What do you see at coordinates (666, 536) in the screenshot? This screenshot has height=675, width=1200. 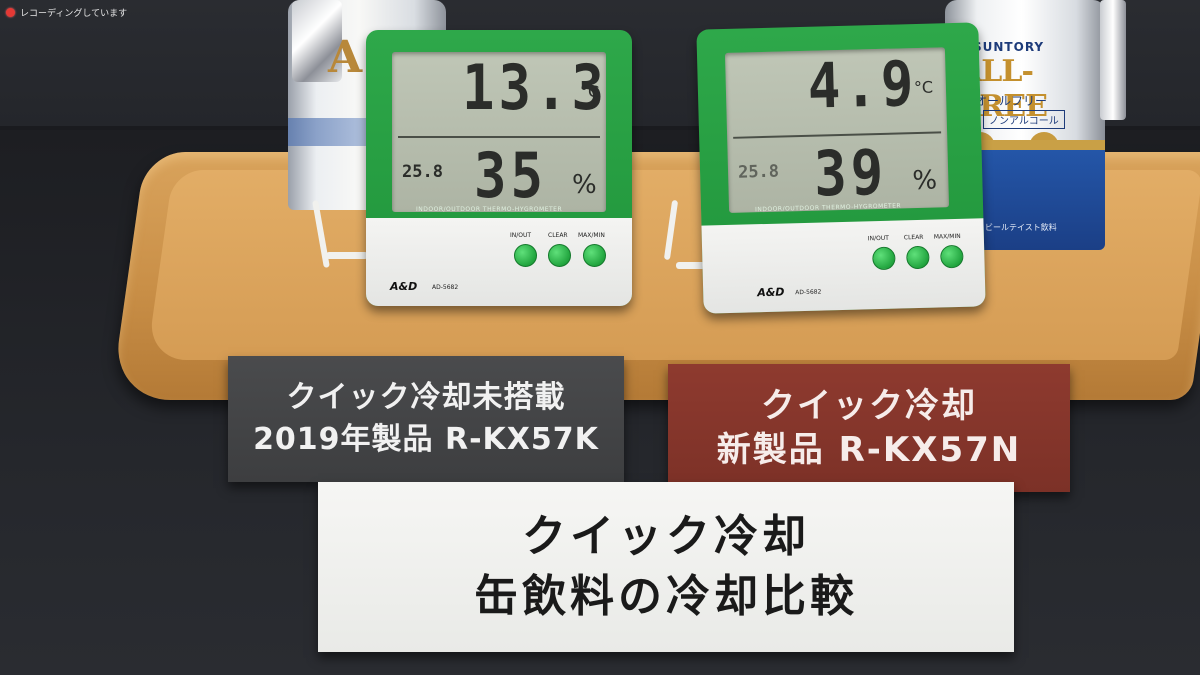 I see `sign-white-line1: クイック冷却` at bounding box center [666, 536].